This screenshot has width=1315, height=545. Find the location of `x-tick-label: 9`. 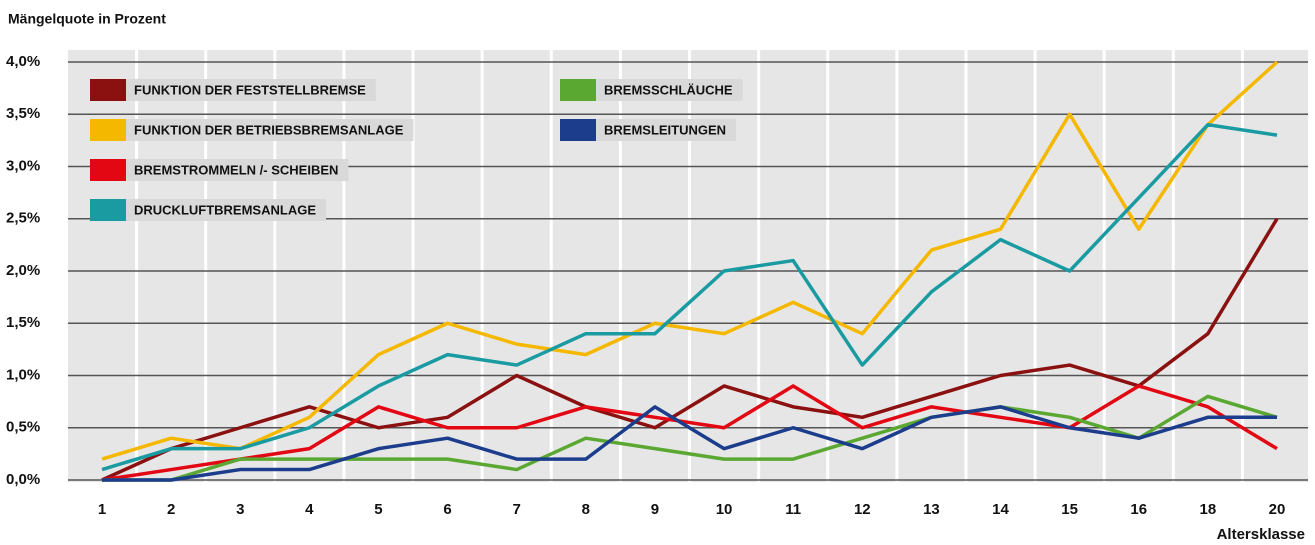

x-tick-label: 9 is located at coordinates (655, 509).